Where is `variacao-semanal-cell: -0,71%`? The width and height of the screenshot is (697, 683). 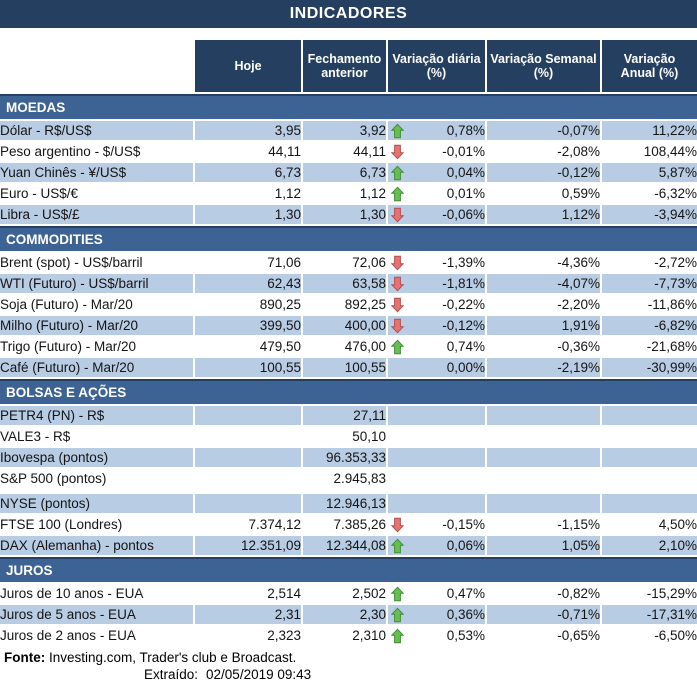 variacao-semanal-cell: -0,71% is located at coordinates (544, 615).